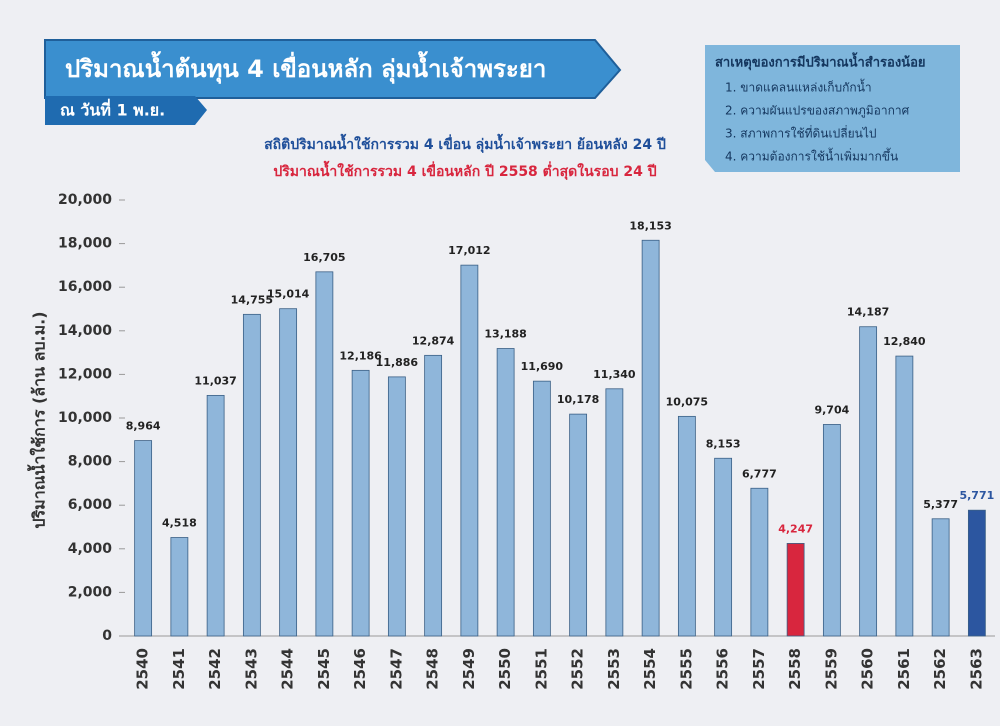  I want to click on y-tick-label: 14,000, so click(85, 331).